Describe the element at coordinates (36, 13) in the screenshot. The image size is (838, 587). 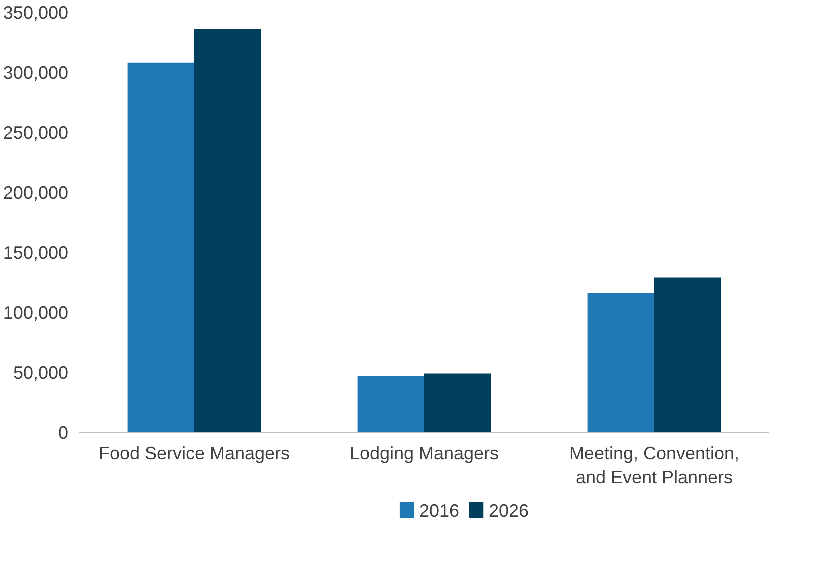
I see `y-tick-label: 350,000` at that location.